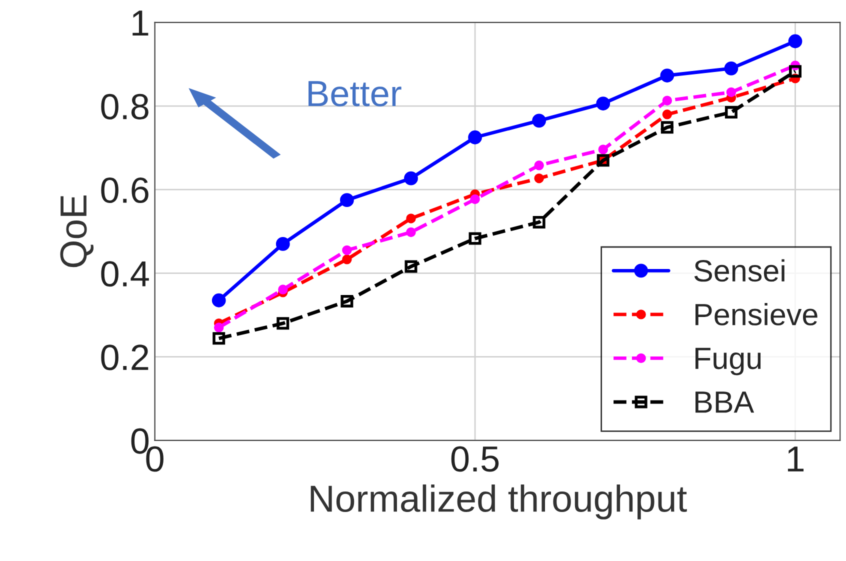 This screenshot has height=561, width=846. What do you see at coordinates (498, 502) in the screenshot?
I see `x-axis-title: Normalized throughput` at bounding box center [498, 502].